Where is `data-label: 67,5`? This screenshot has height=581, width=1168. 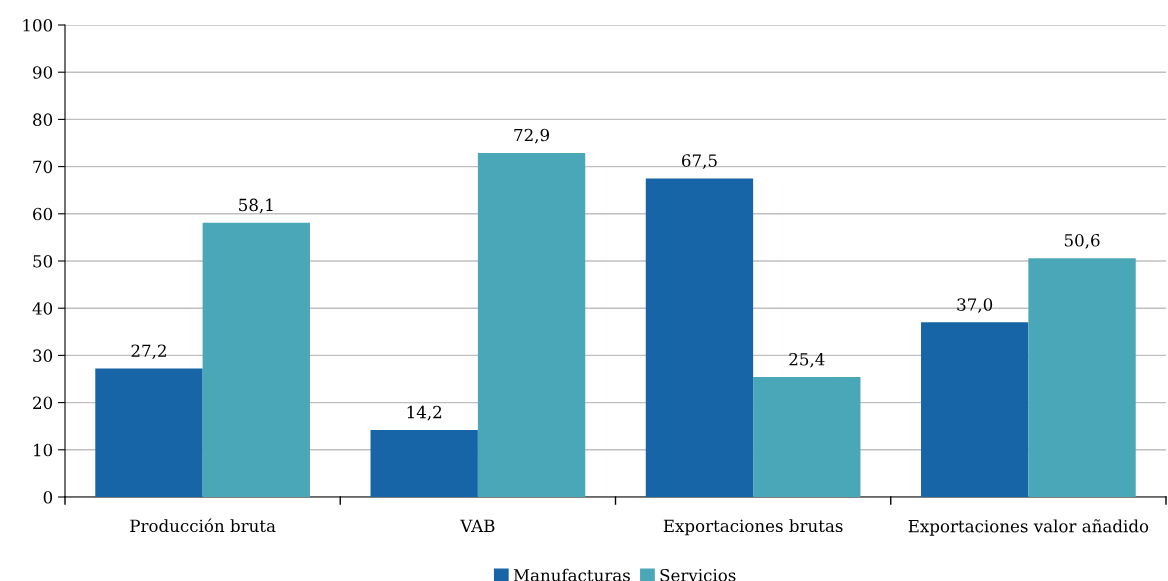
data-label: 67,5 is located at coordinates (699, 161).